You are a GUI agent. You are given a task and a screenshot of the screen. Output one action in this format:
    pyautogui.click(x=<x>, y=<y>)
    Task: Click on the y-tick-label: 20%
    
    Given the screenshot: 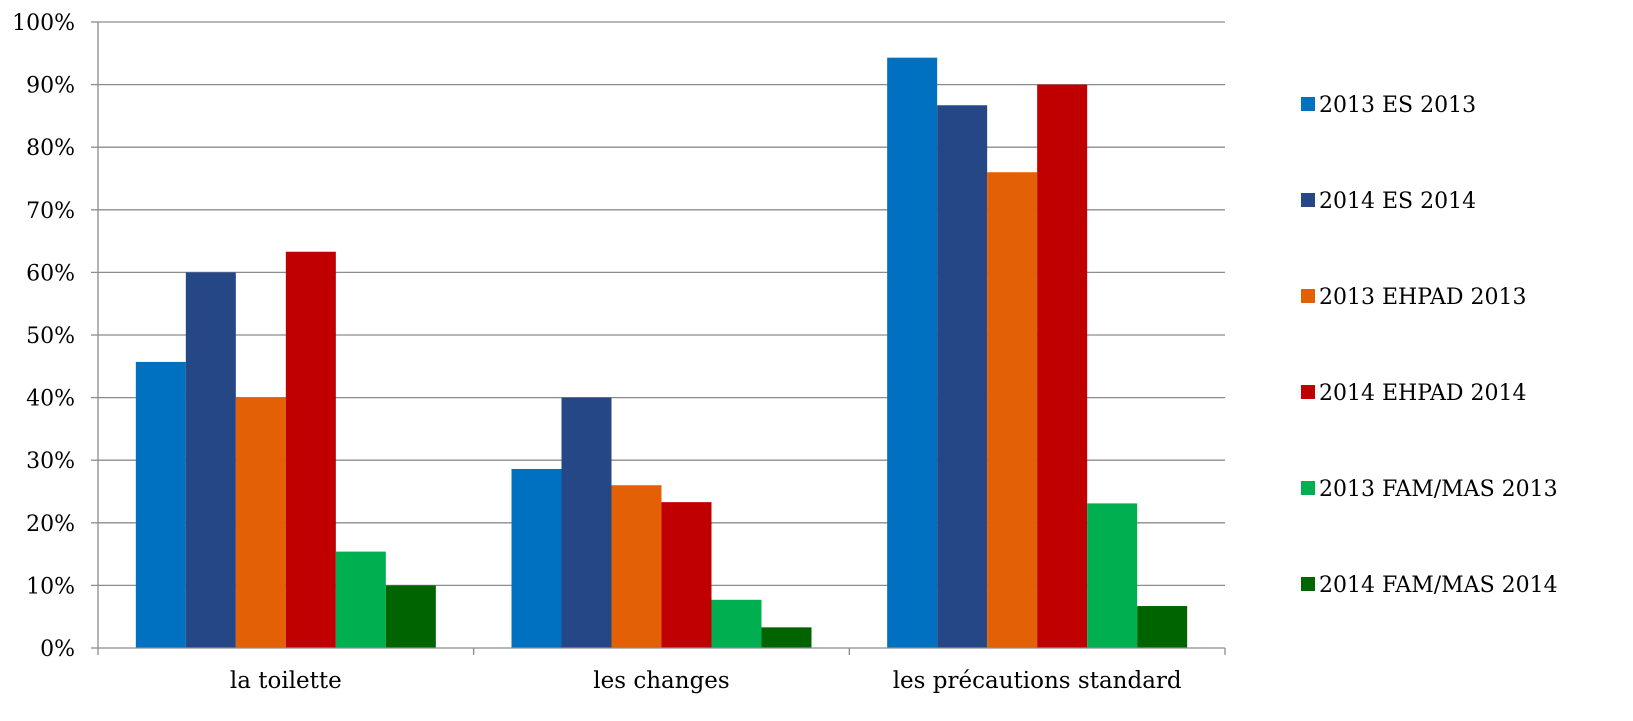 What is the action you would take?
    pyautogui.click(x=50, y=524)
    